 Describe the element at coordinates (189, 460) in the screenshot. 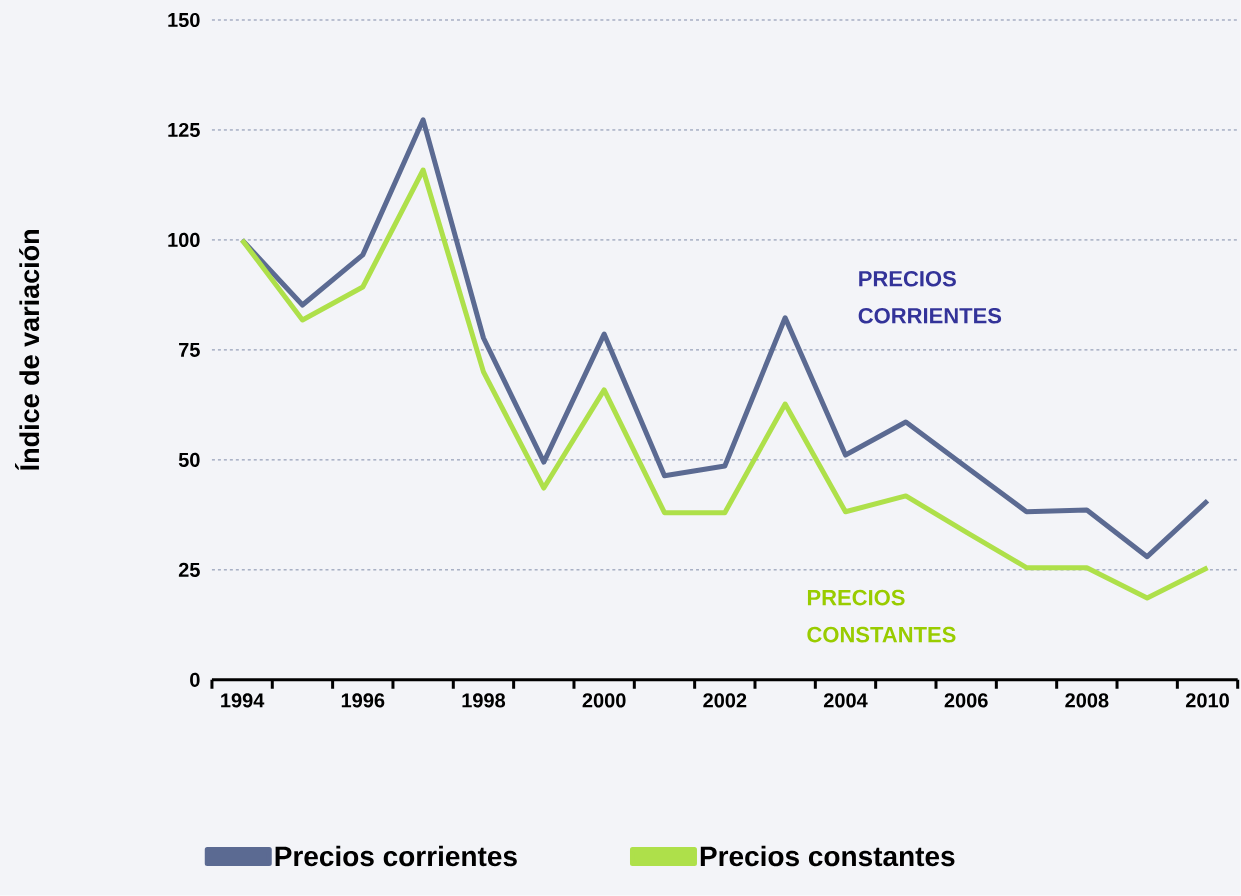

I see `y-tick-label: 50` at that location.